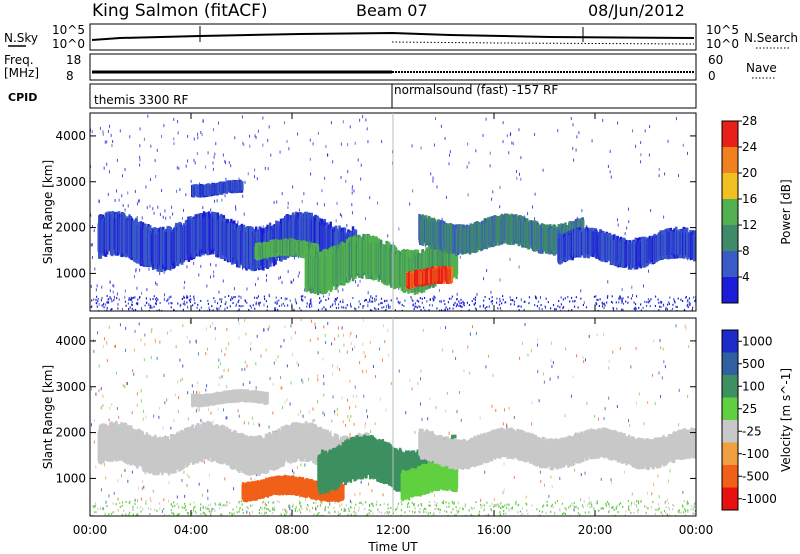  I want to click on power-y-axis-label: Slant Range [km], so click(48, 212).